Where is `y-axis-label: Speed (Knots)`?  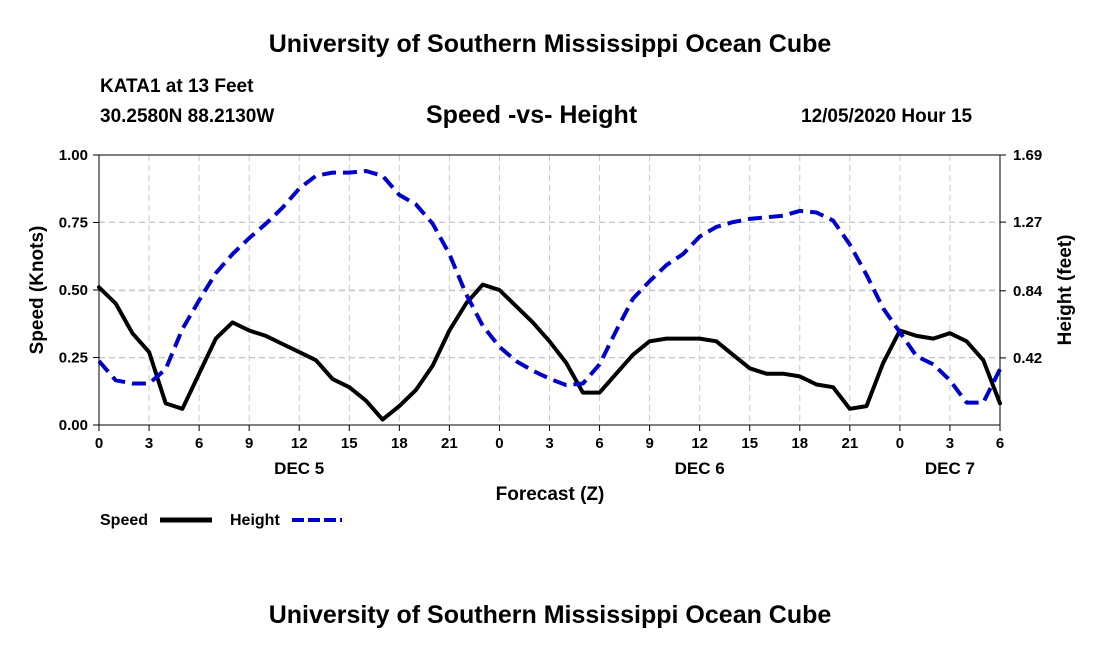
y-axis-label: Speed (Knots) is located at coordinates (37, 290).